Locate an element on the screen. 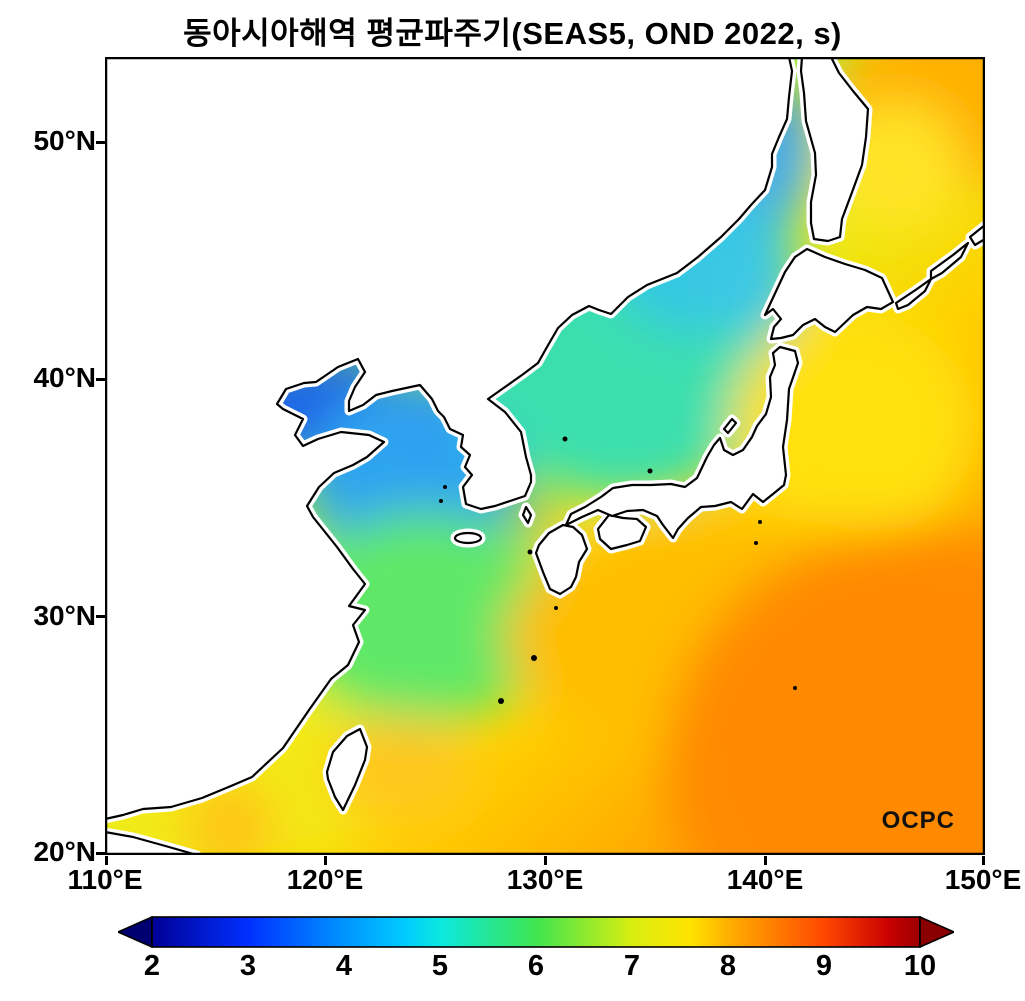 Image resolution: width=1025 pixels, height=1001 pixels. colorbar is located at coordinates (536, 932).